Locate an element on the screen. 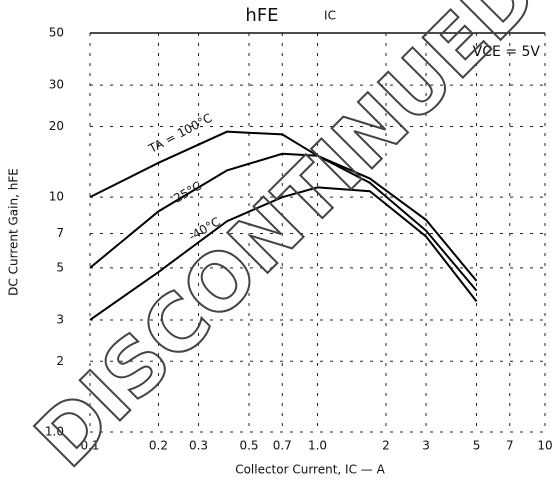 This screenshot has width=557, height=496. chart-subtitle: IC is located at coordinates (330, 16).